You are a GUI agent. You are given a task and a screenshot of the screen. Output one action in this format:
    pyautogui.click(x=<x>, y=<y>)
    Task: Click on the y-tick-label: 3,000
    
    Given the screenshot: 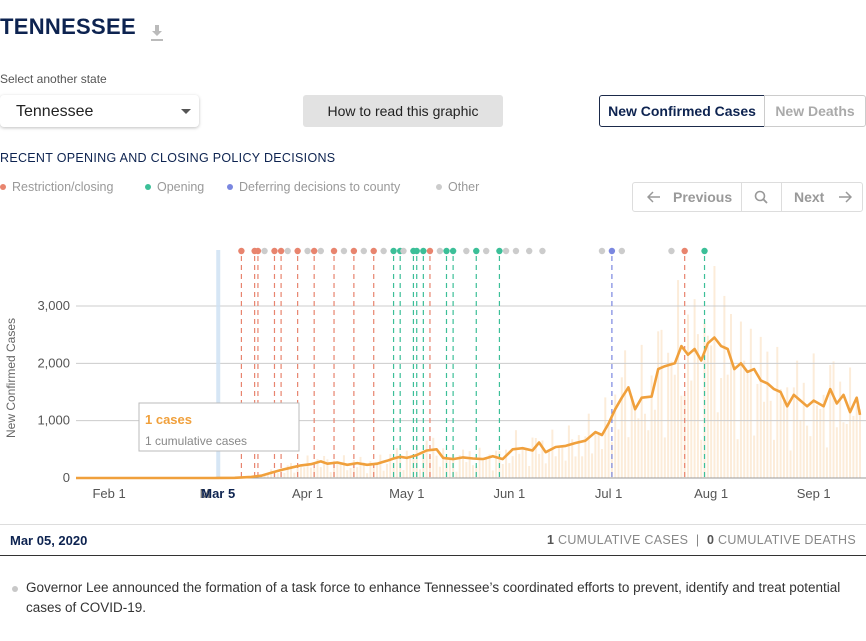 What is the action you would take?
    pyautogui.click(x=53, y=305)
    